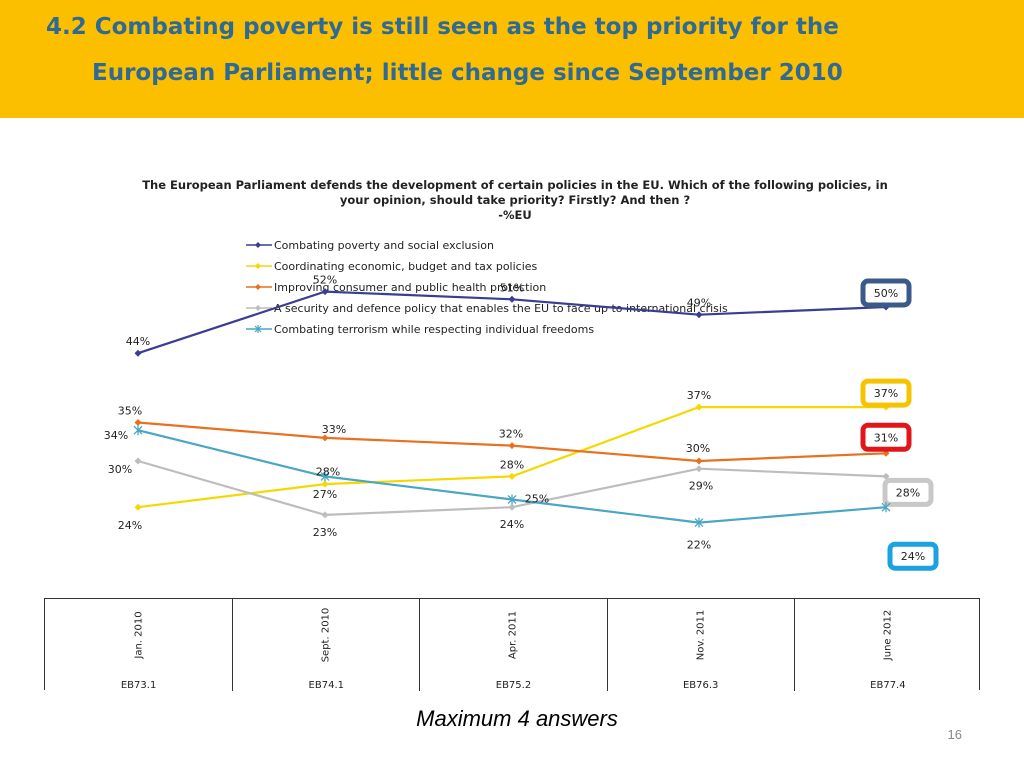 Image resolution: width=1024 pixels, height=768 pixels. Describe the element at coordinates (701, 486) in the screenshot. I see `data-label: 29%` at that location.